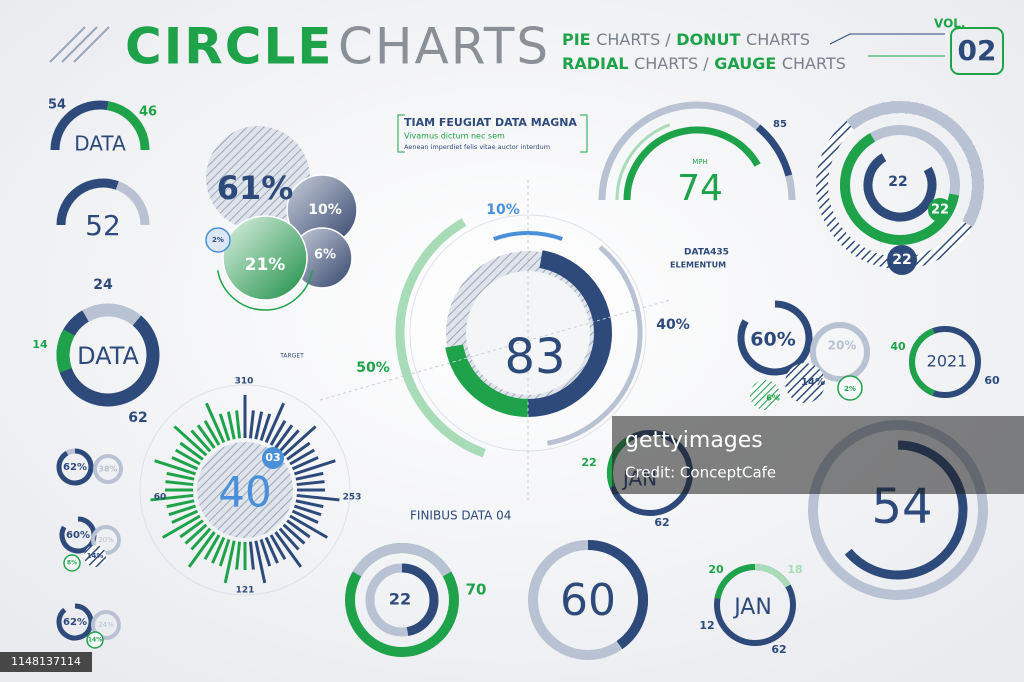  Describe the element at coordinates (752, 607) in the screenshot. I see `widget-label: JAN` at that location.